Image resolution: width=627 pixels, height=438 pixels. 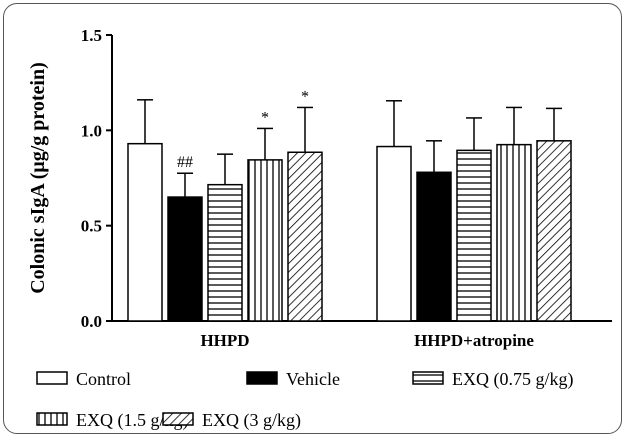 What do you see at coordinates (185, 162) in the screenshot?
I see `significance-label: ##` at bounding box center [185, 162].